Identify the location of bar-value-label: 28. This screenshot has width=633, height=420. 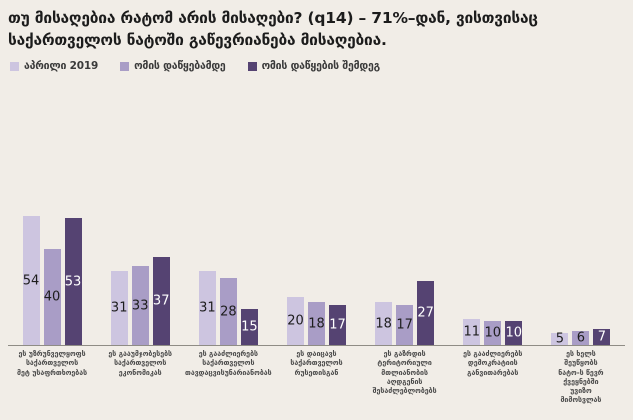
(228, 312).